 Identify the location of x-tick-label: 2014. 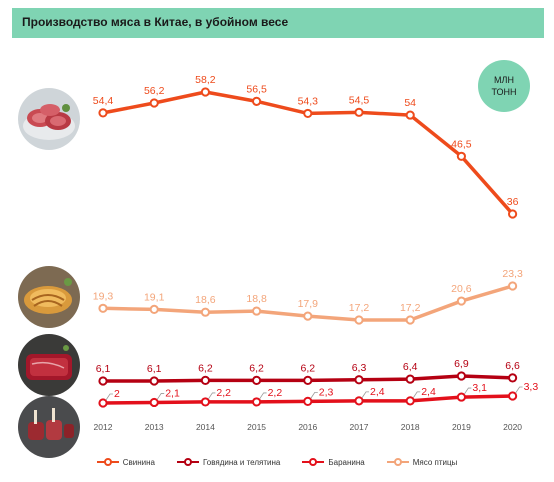
(205, 427).